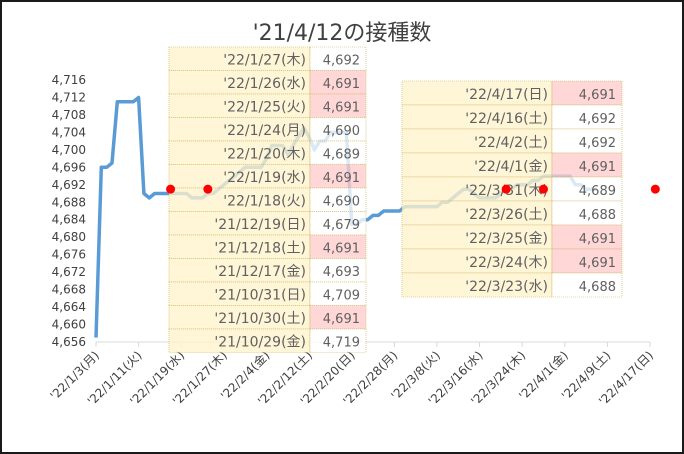 Image resolution: width=684 pixels, height=454 pixels. What do you see at coordinates (260, 225) in the screenshot?
I see `date-label: '21/12/19(日)` at bounding box center [260, 225].